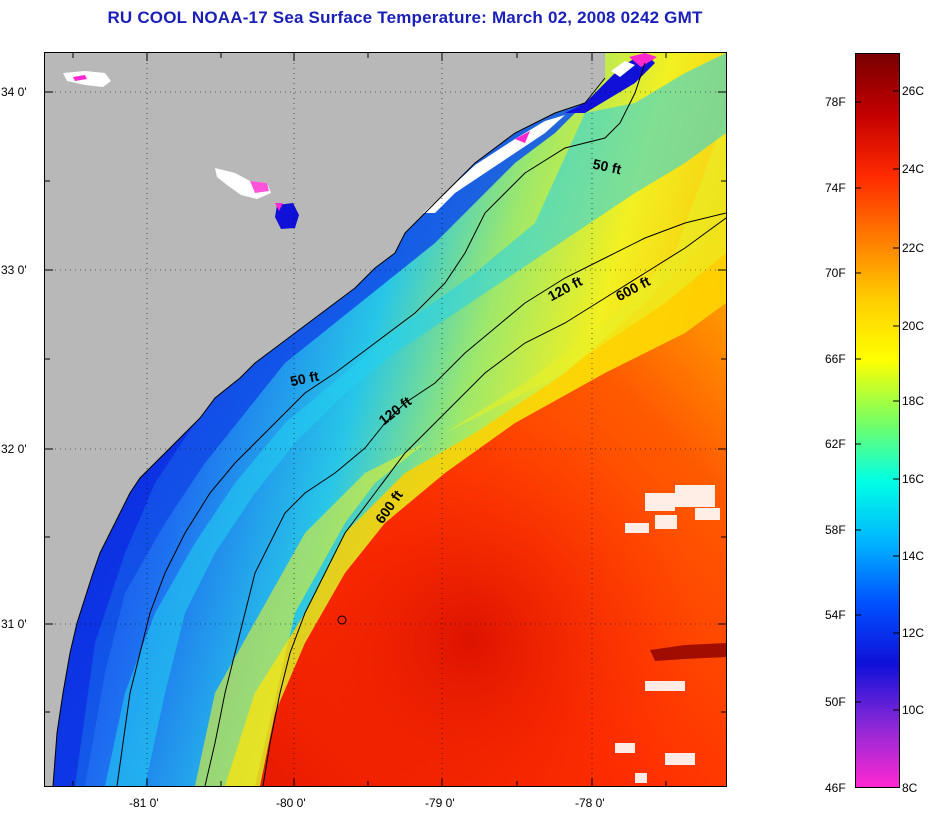 The image size is (928, 817). What do you see at coordinates (913, 169) in the screenshot?
I see `colorbar-c-label: 24C` at bounding box center [913, 169].